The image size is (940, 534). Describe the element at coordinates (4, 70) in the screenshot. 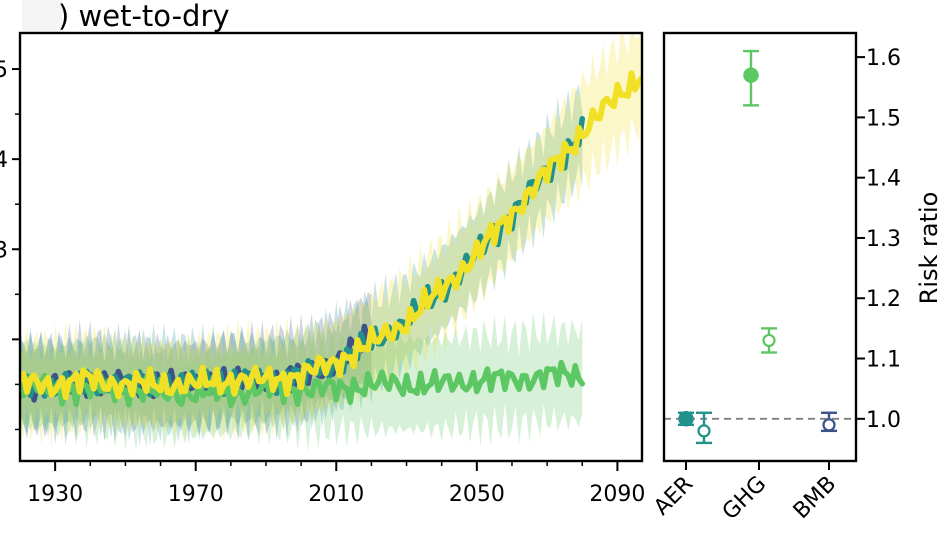

I see `y-tick-label-partial: 5` at that location.